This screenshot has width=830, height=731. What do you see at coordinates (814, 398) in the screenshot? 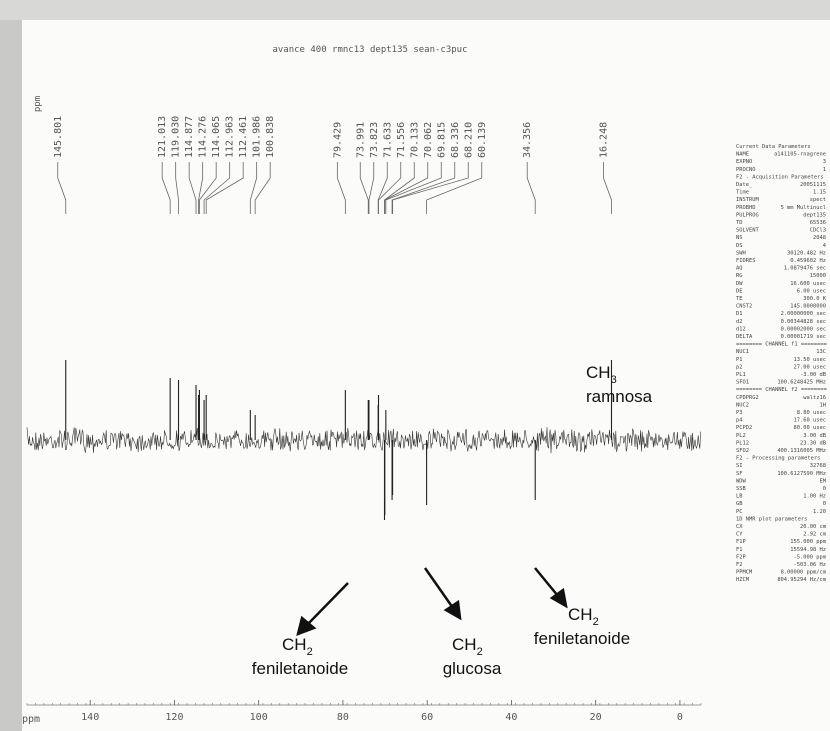
I see `param-value: waltz16` at bounding box center [814, 398].